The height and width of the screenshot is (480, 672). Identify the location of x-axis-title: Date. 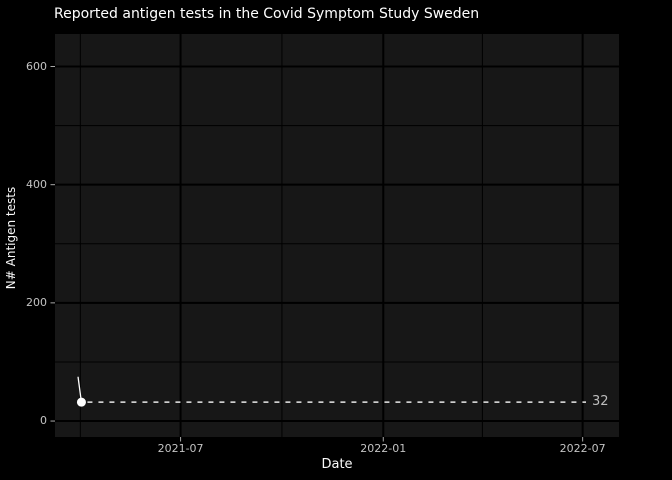
(337, 464).